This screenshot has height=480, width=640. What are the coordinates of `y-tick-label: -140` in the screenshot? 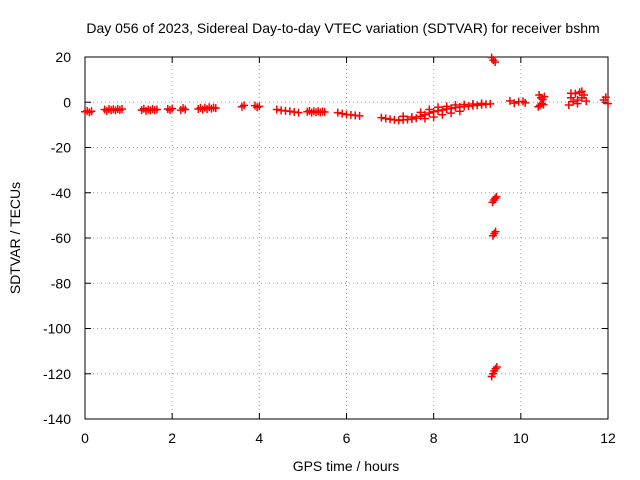 It's located at (57, 419).